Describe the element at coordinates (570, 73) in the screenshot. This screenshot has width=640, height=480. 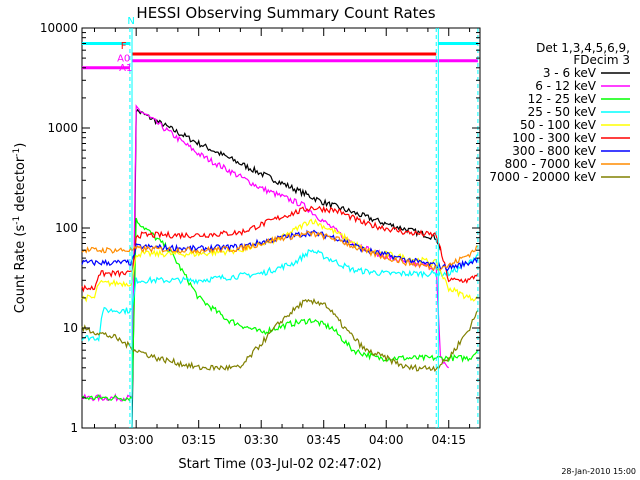
I see `legend-label-0: 3 - 6 keV` at that location.